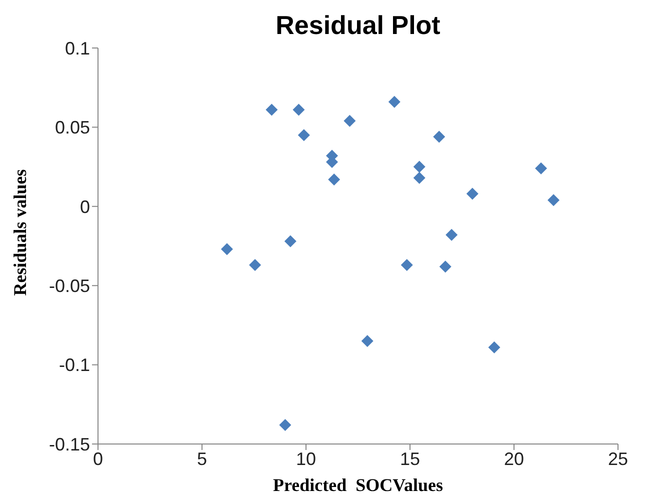  What do you see at coordinates (306, 458) in the screenshot?
I see `x-tick-label: 10` at bounding box center [306, 458].